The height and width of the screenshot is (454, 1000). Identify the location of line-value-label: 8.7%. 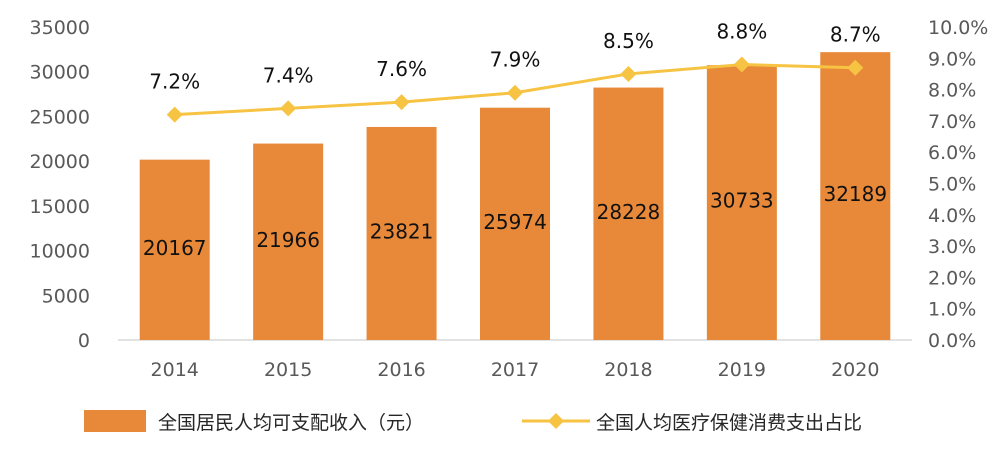
(855, 35).